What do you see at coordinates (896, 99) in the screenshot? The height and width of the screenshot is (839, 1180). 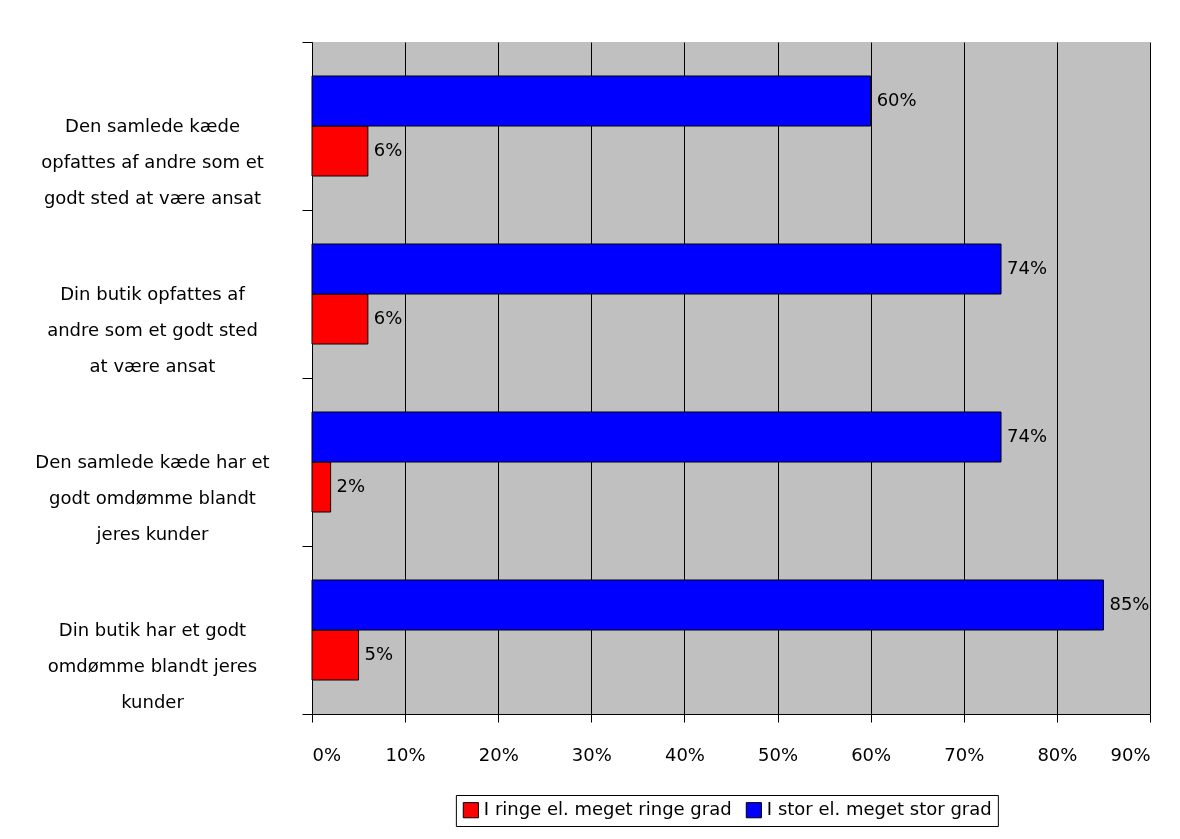 I see `data-label: 60%` at bounding box center [896, 99].